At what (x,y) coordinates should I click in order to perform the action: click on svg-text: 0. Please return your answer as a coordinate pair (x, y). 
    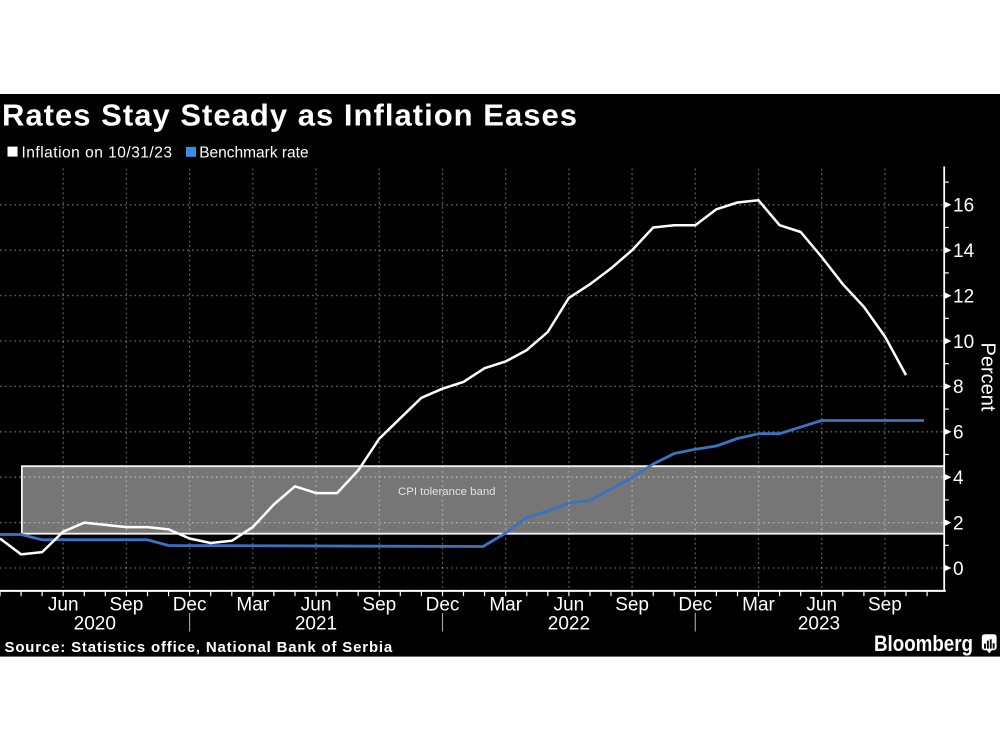
    Looking at the image, I should click on (958, 569).